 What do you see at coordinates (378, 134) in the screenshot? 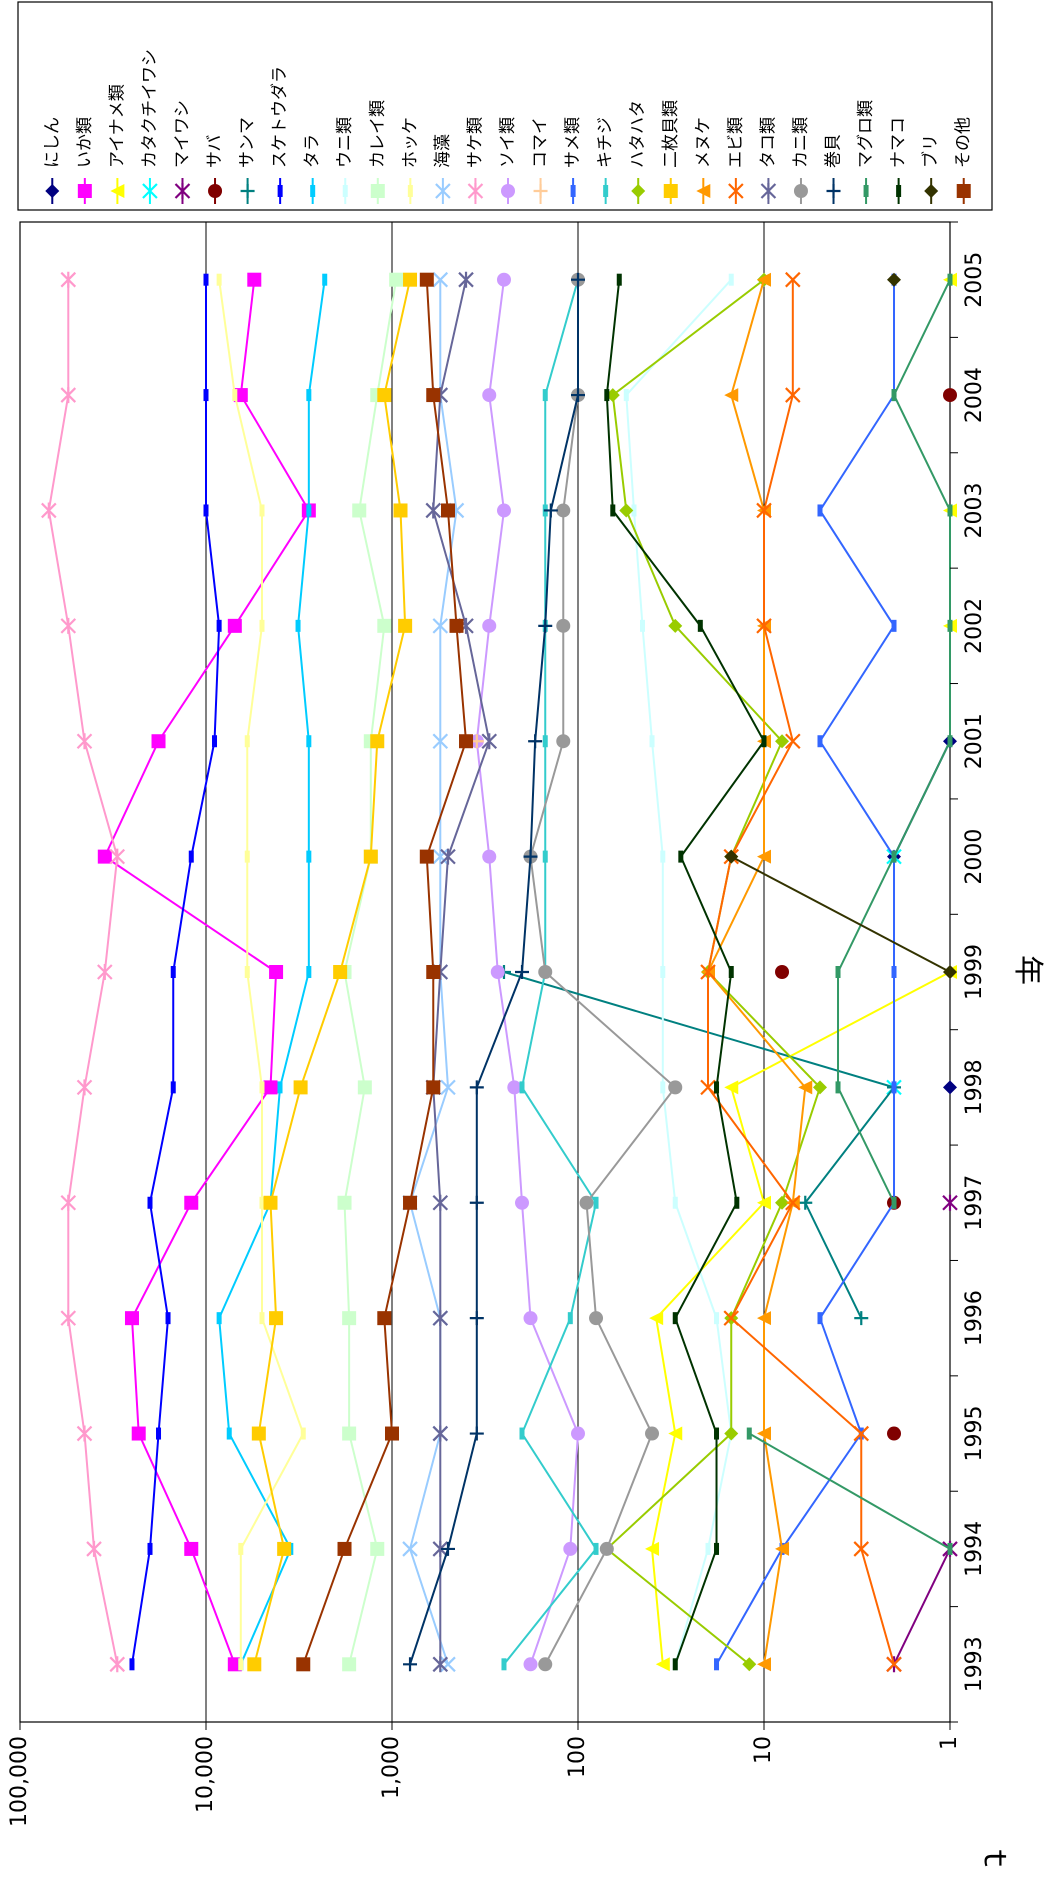
I see `legend-label: カレイ類` at bounding box center [378, 134].